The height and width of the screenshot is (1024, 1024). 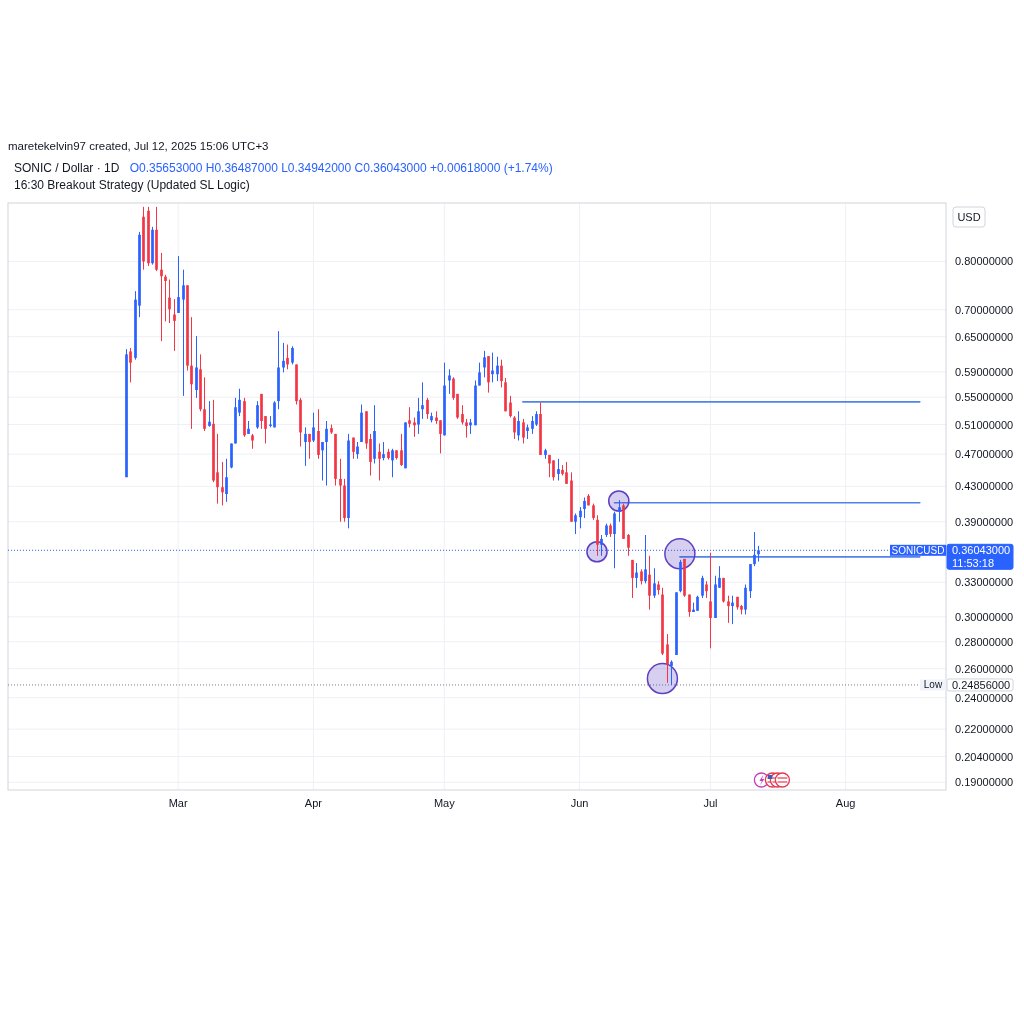 What do you see at coordinates (918, 550) in the screenshot?
I see `ref-line-label: SONICUSD` at bounding box center [918, 550].